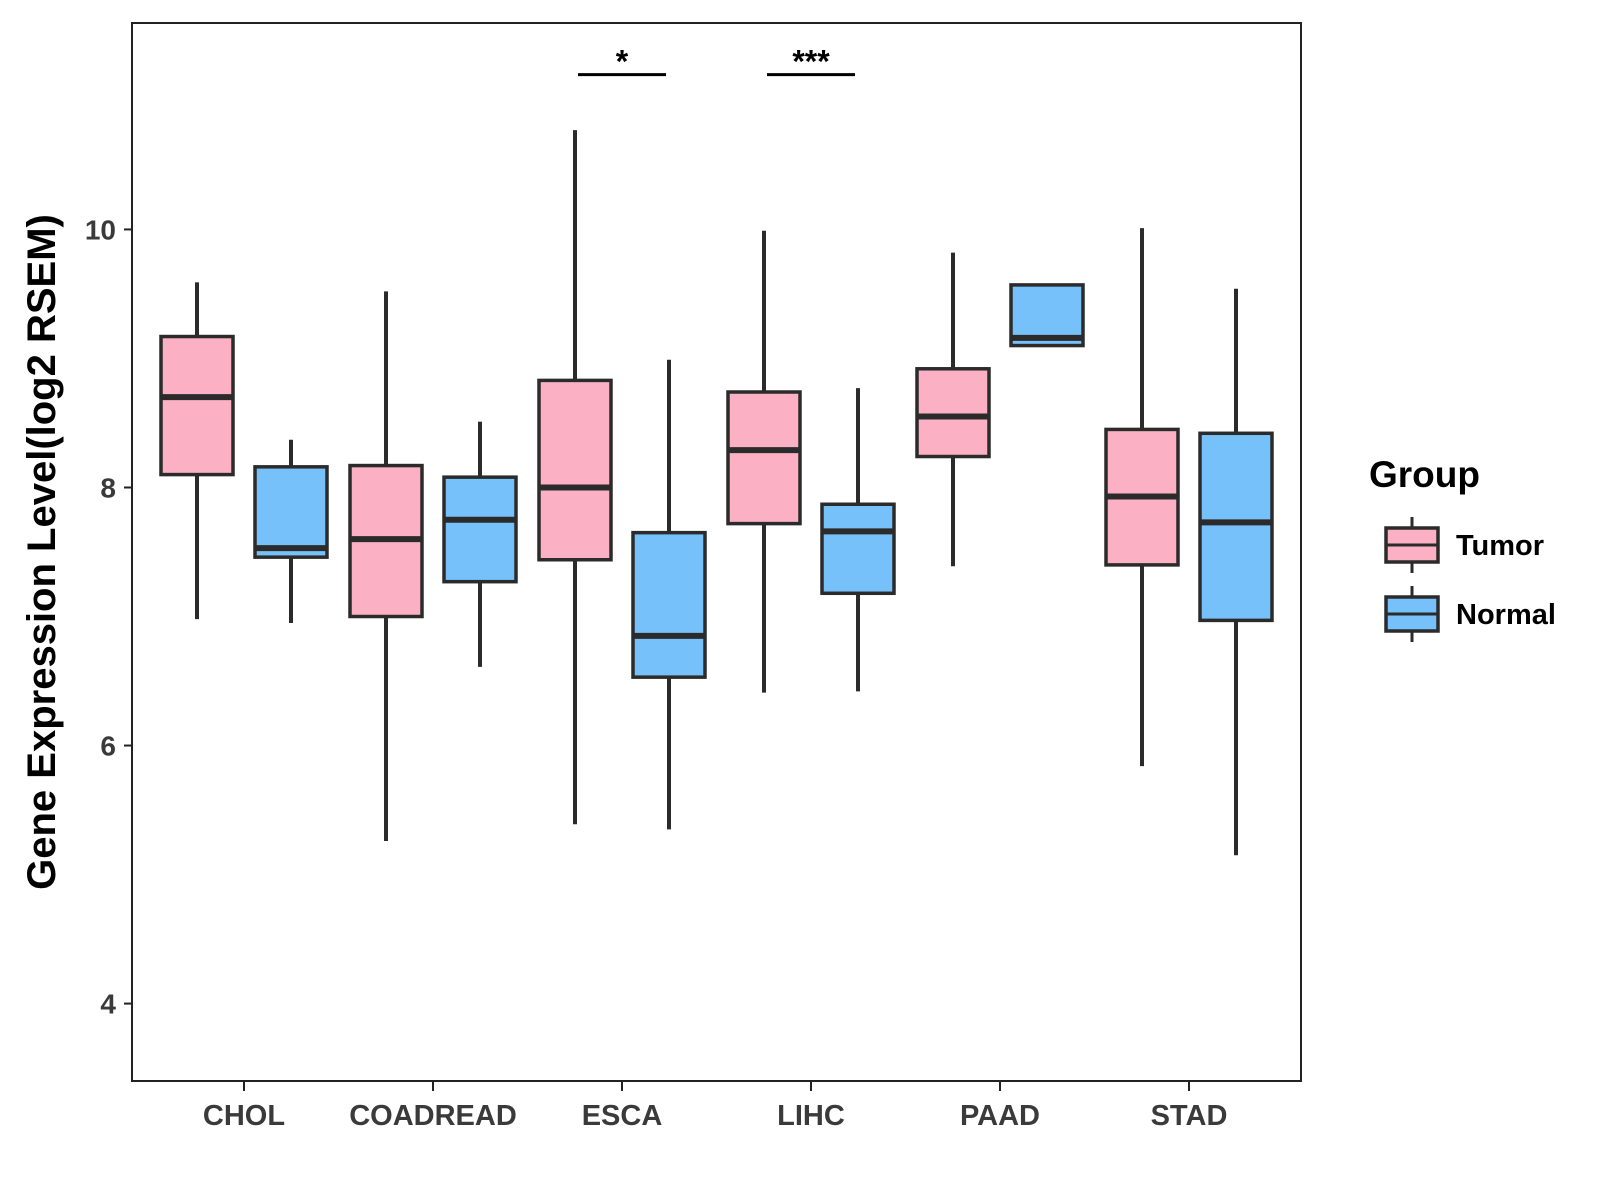 The width and height of the screenshot is (1600, 1200). I want to click on y-axis-label: Gene Expression Level(log2 RSEM), so click(42, 552).